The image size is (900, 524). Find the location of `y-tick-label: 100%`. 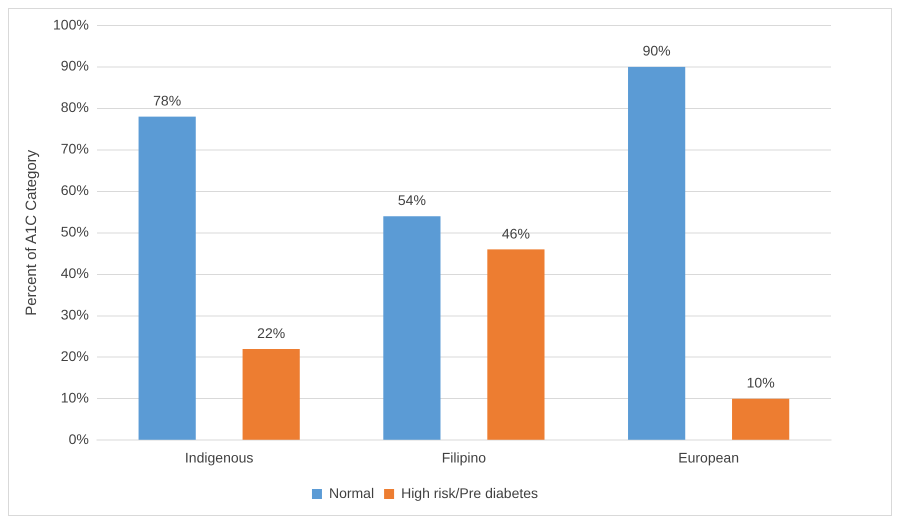

y-tick-label: 100% is located at coordinates (70, 24).